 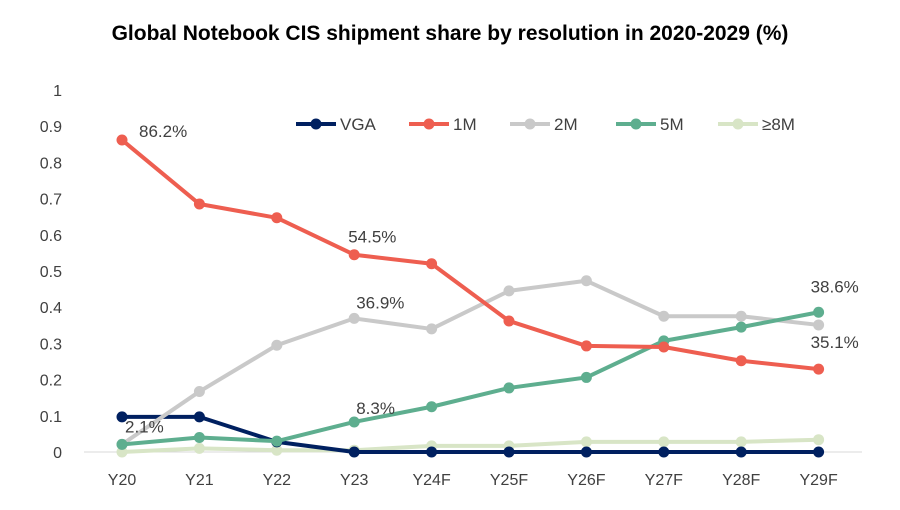 What do you see at coordinates (358, 124) in the screenshot?
I see `legend-label: VGA` at bounding box center [358, 124].